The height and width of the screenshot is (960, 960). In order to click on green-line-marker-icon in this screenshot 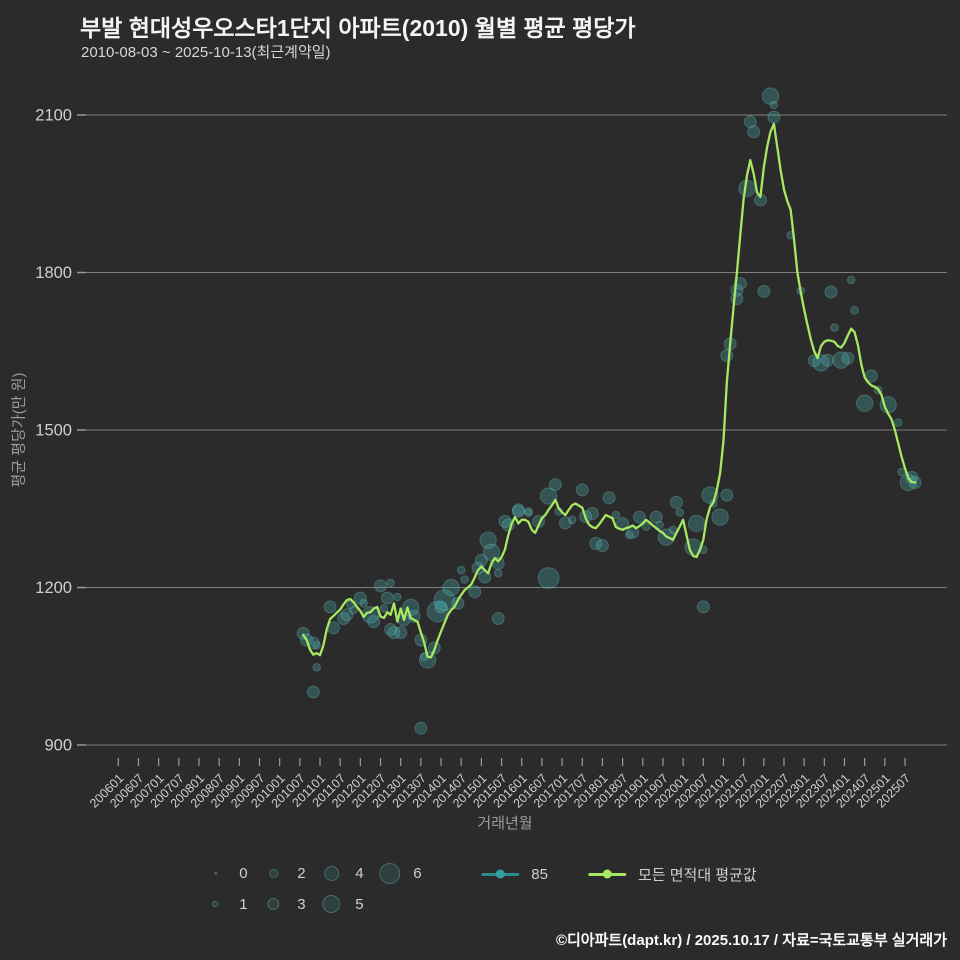, I will do `click(606, 874)`.